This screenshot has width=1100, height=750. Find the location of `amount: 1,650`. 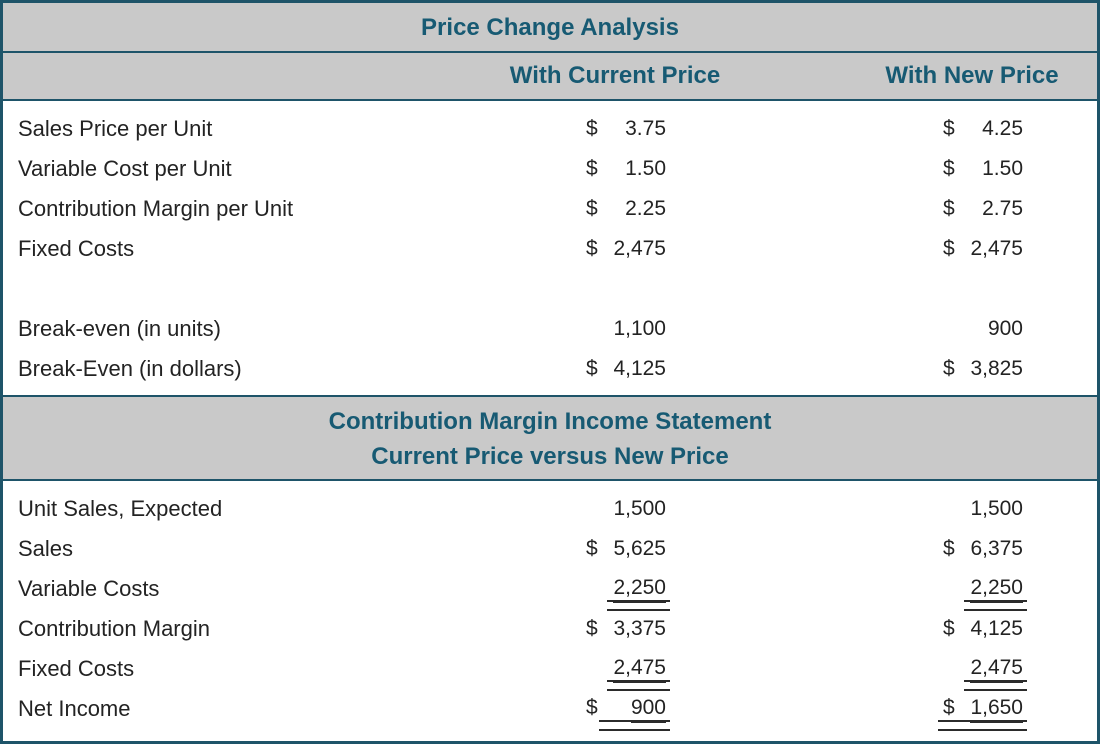

amount: 1,650 is located at coordinates (982, 713).